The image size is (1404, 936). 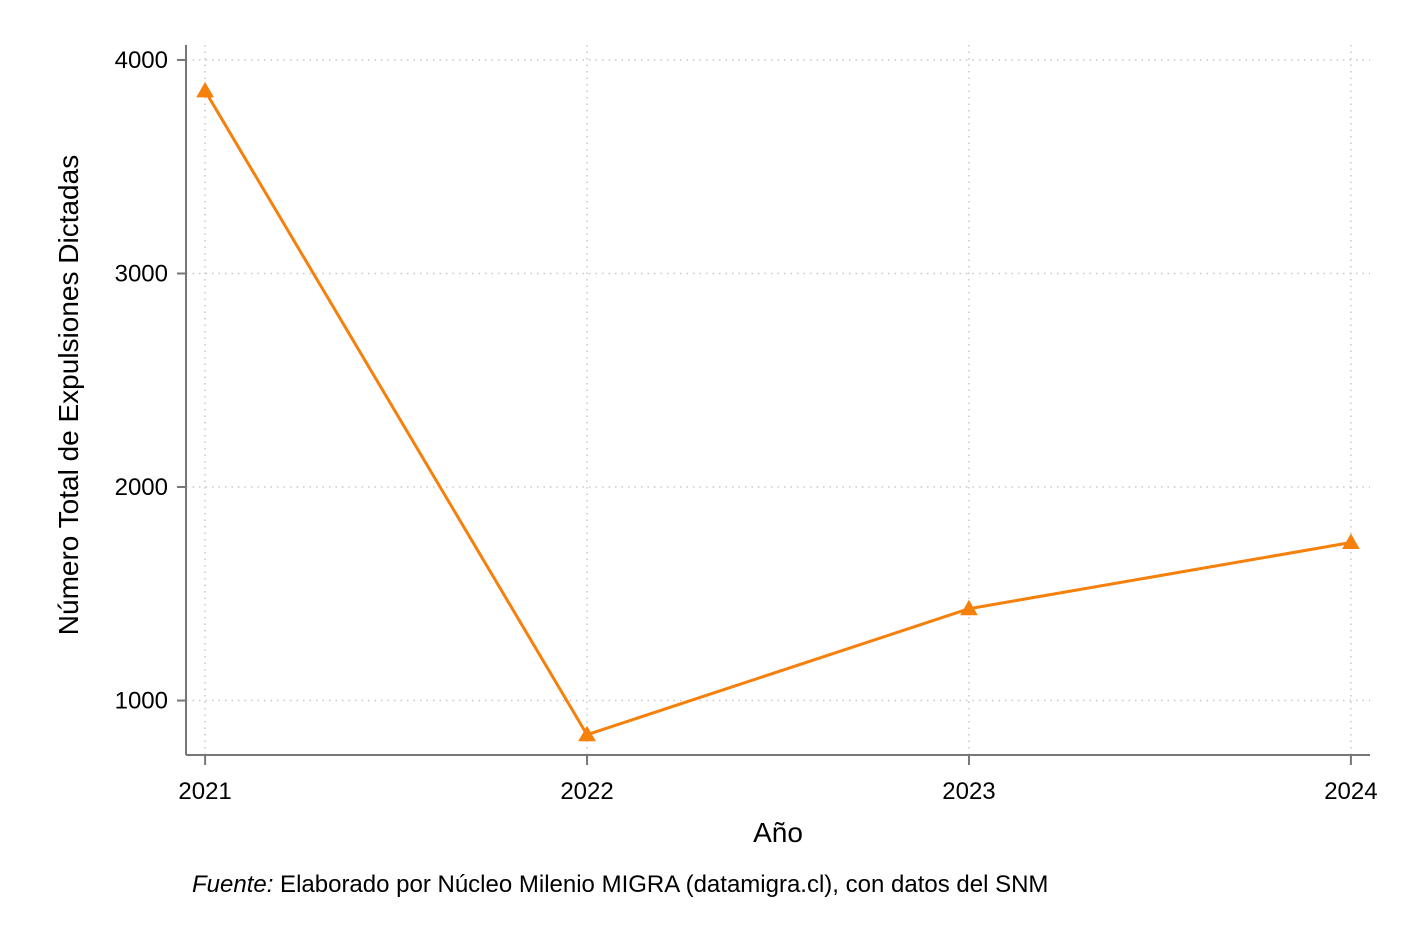 I want to click on y-ticks: 1000 2000 3000 4000, so click(x=150, y=381).